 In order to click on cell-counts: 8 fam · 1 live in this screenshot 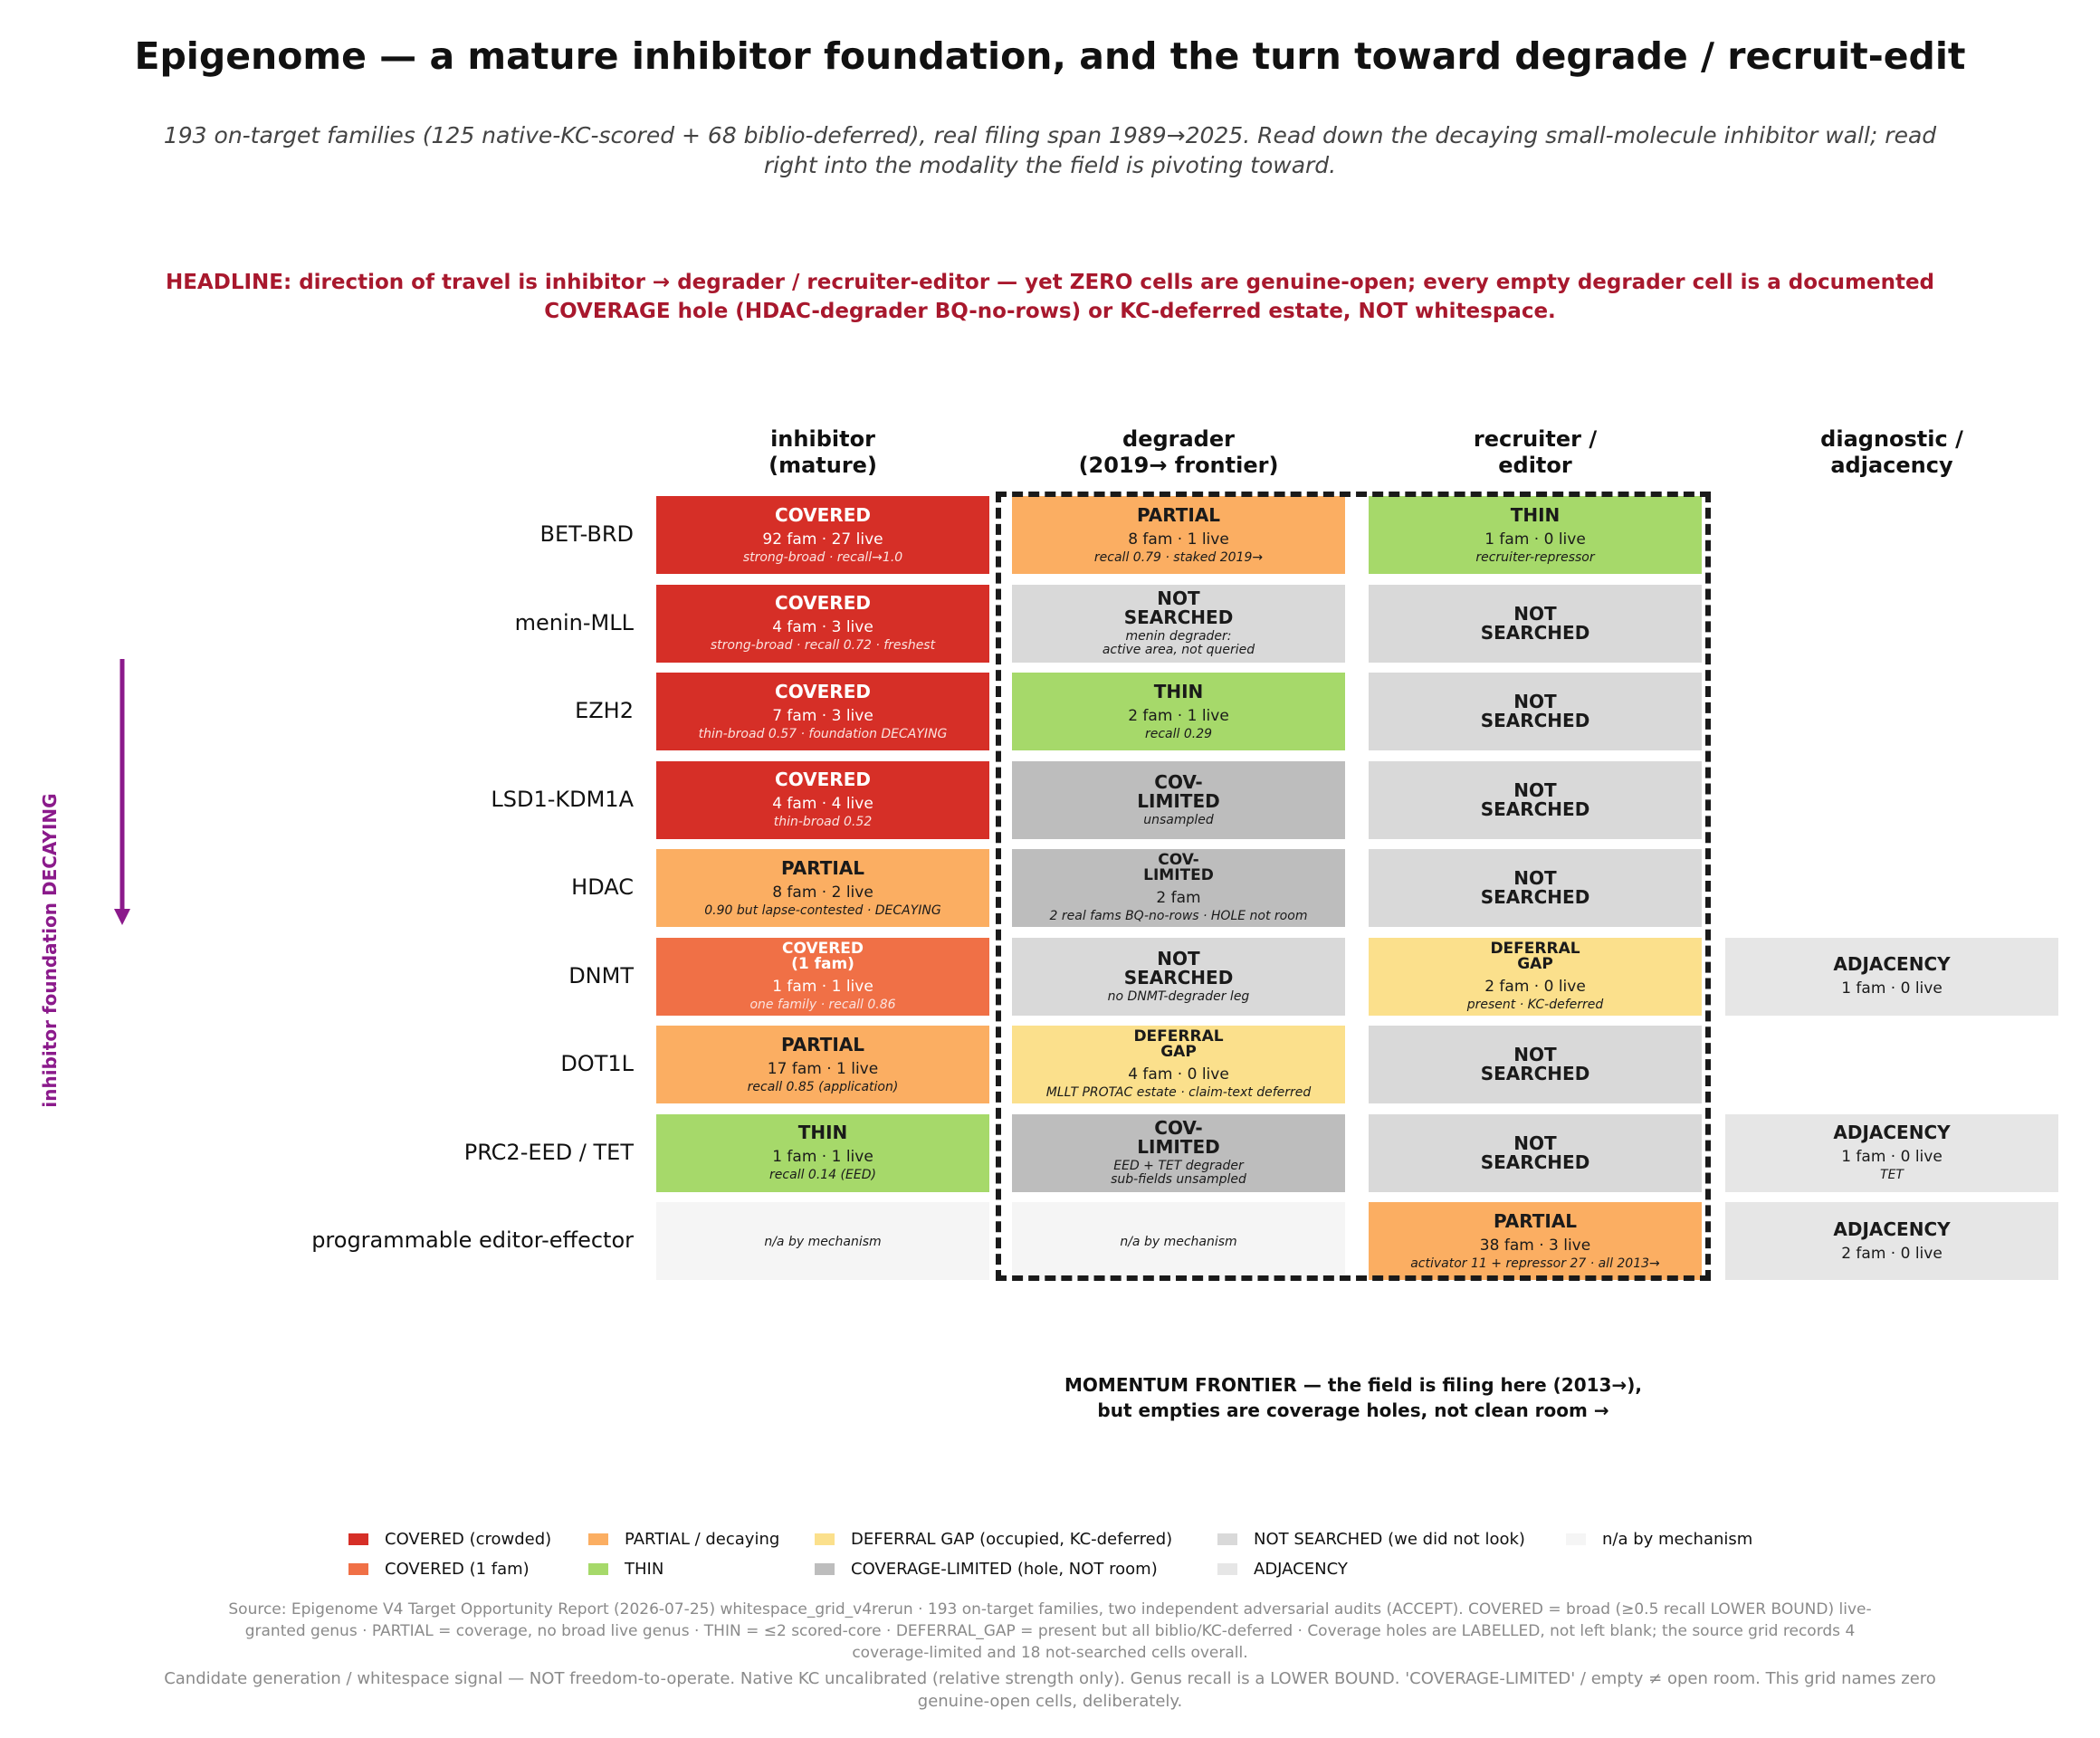, I will do `click(1178, 539)`.